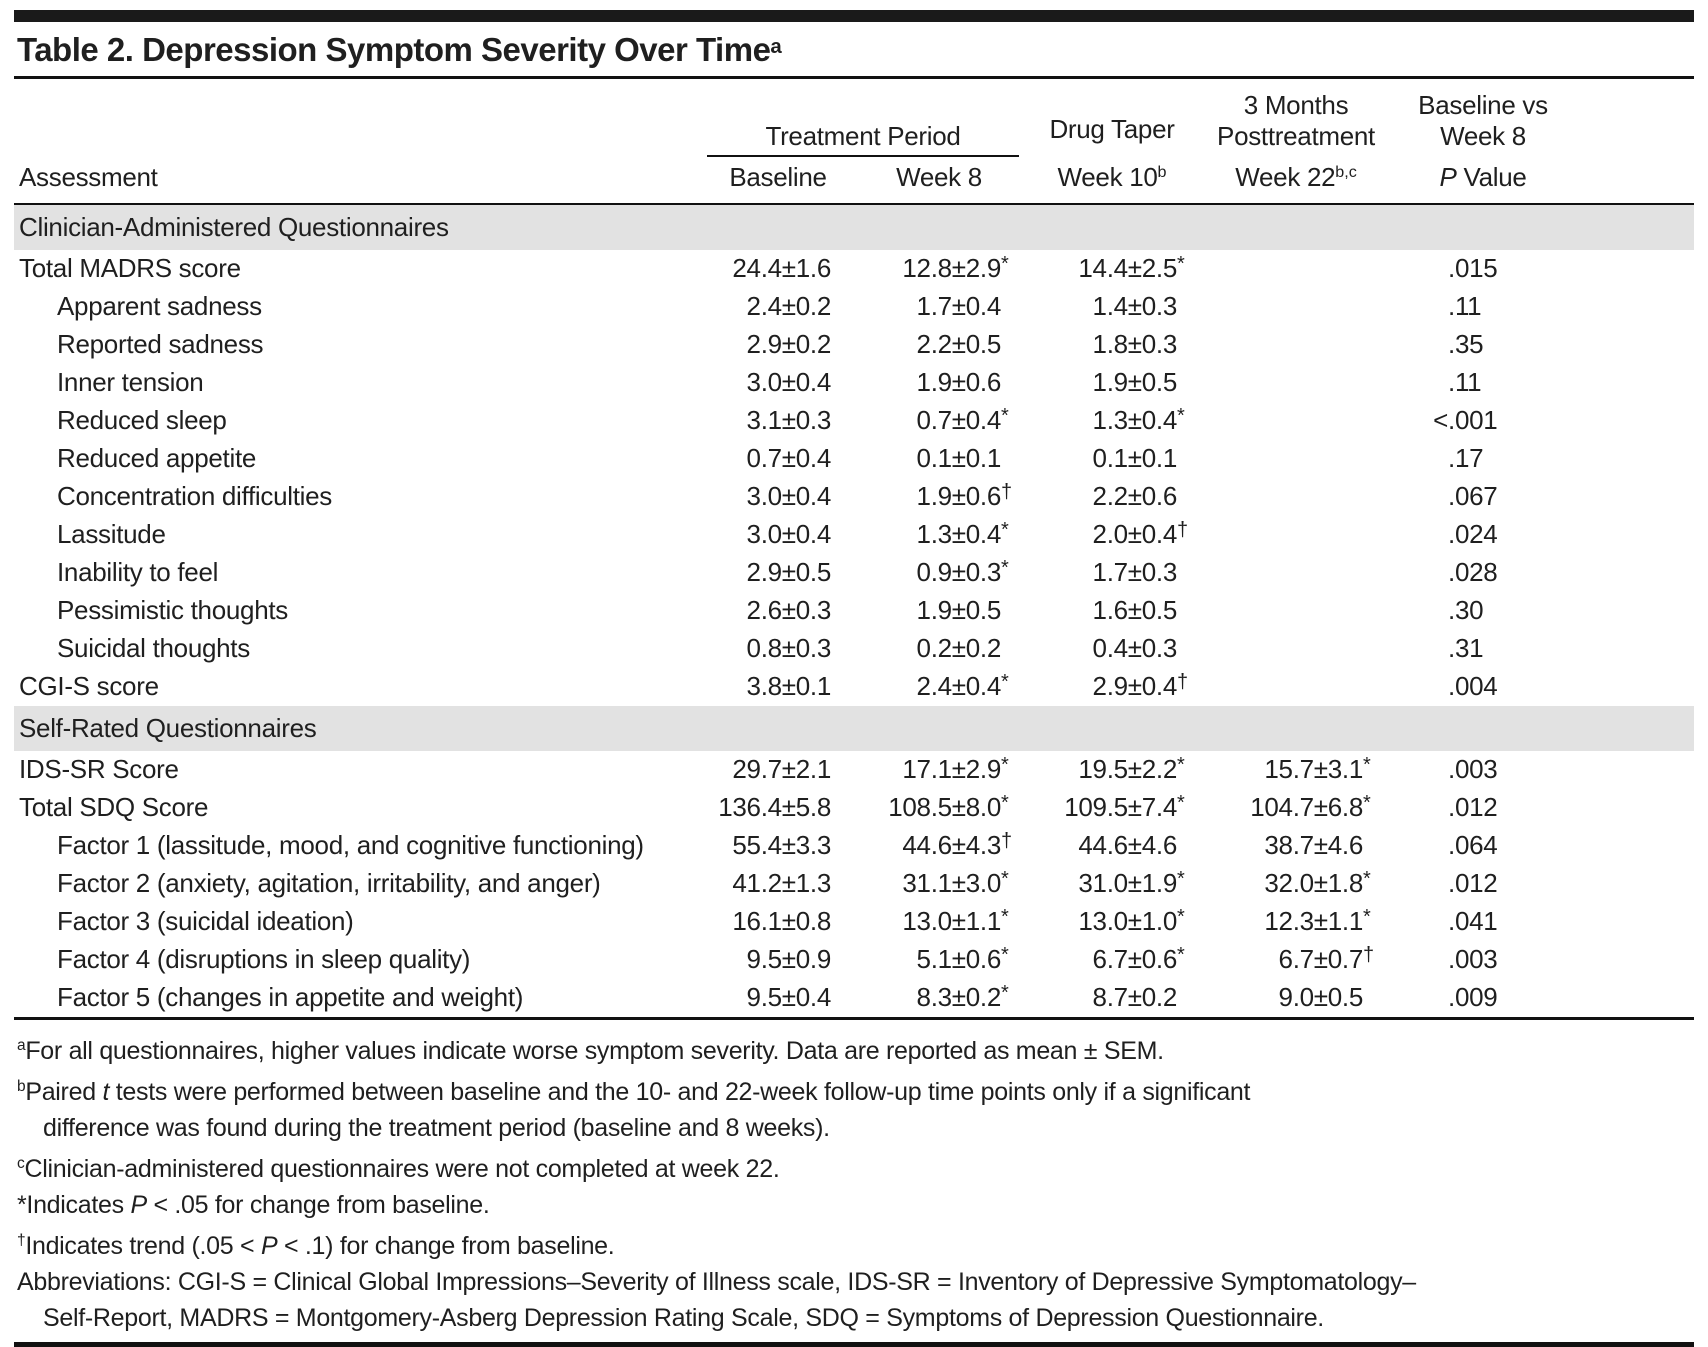 This screenshot has height=1347, width=1708. Describe the element at coordinates (1483, 120) in the screenshot. I see `column-header-baseline-vs-week8: Baseline vs Week 8` at that location.